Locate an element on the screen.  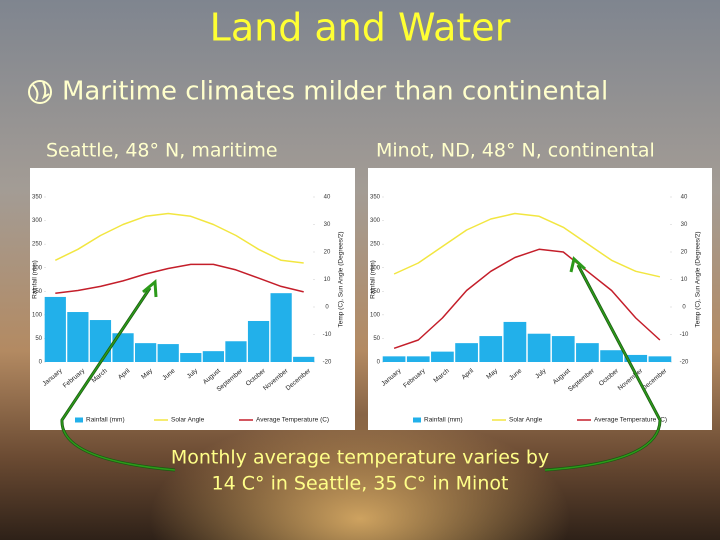
note-text: 14 C° in Seattle, 35 C° in Minot is located at coordinates (360, 484).